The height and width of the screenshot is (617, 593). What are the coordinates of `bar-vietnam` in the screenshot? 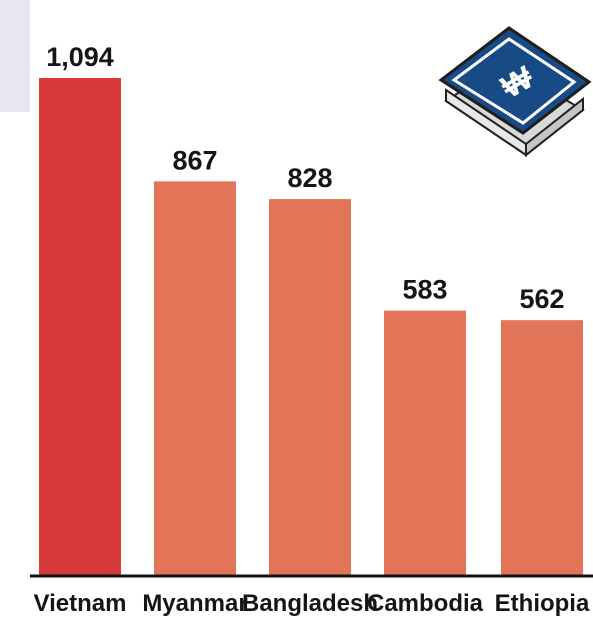 It's located at (80, 327).